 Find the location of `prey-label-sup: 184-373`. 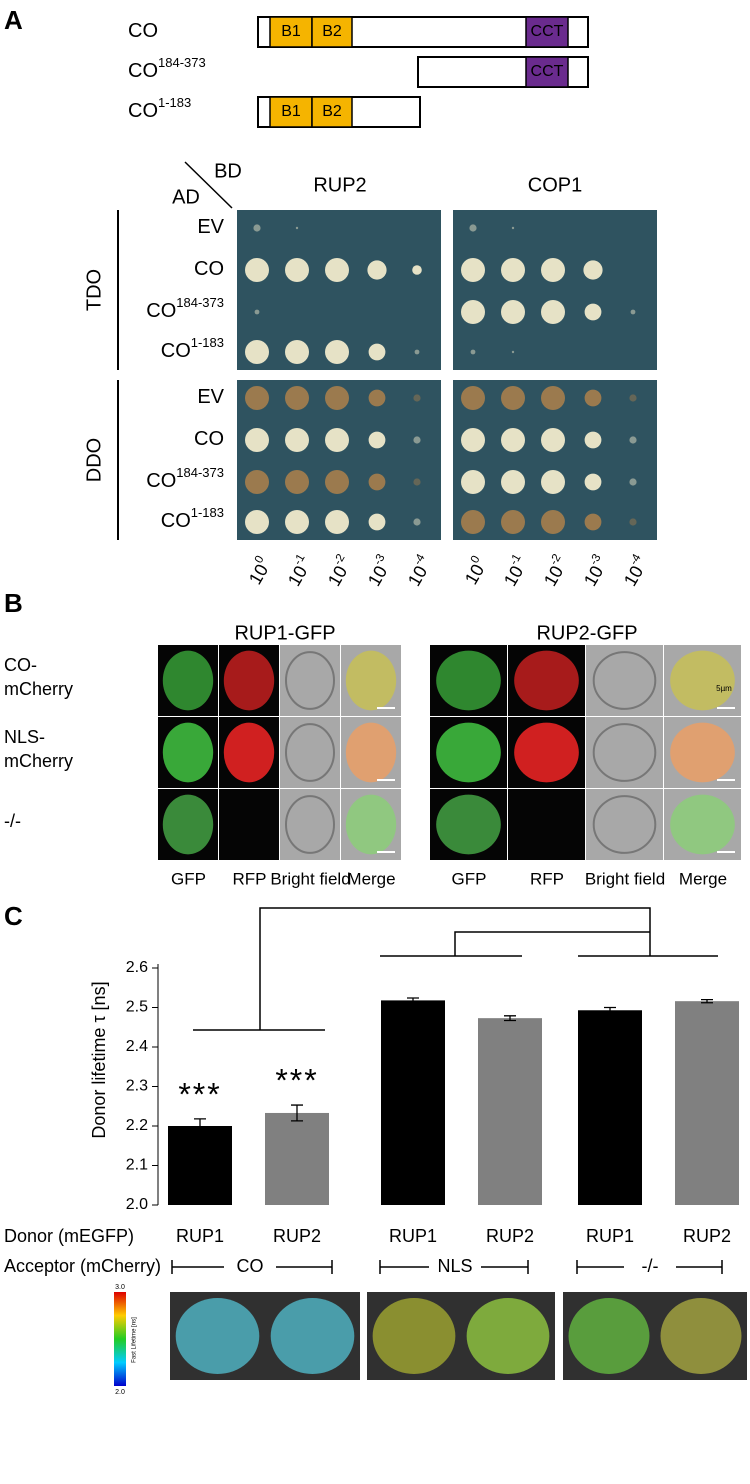

prey-label-sup: 184-373 is located at coordinates (200, 302).